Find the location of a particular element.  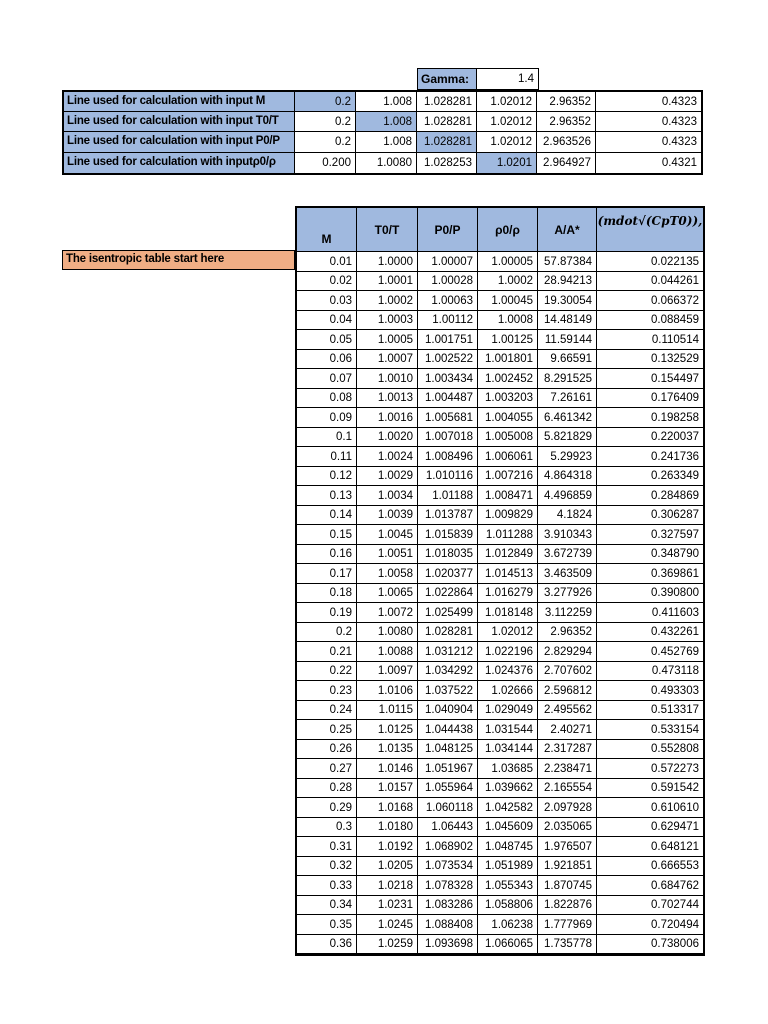

table-cell: 1.00007 is located at coordinates (448, 262).